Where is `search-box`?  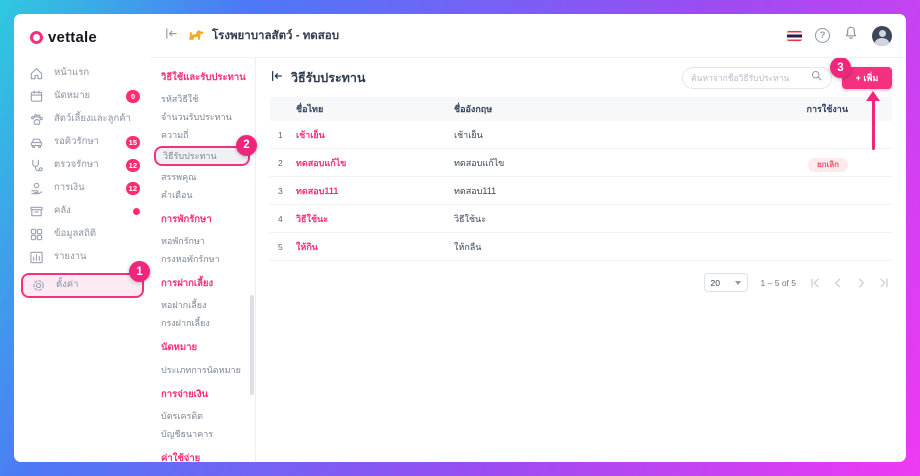
search-box is located at coordinates (757, 78).